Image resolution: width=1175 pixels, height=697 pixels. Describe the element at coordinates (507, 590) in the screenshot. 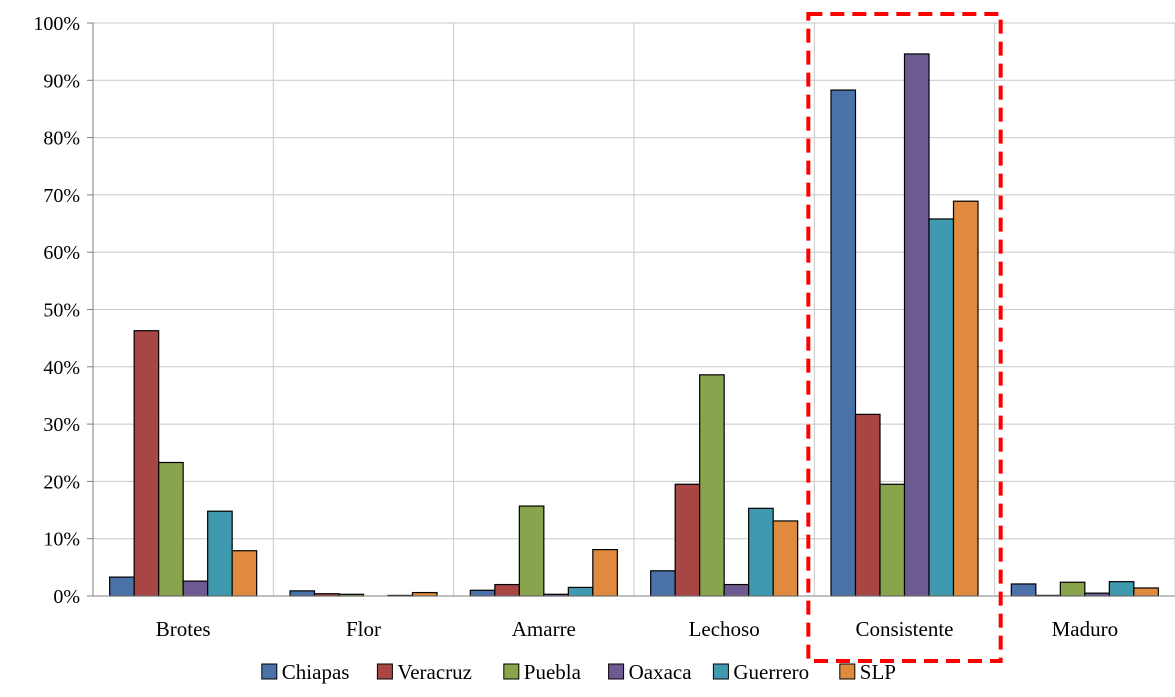

I see `bar-veracruz-amarre` at that location.